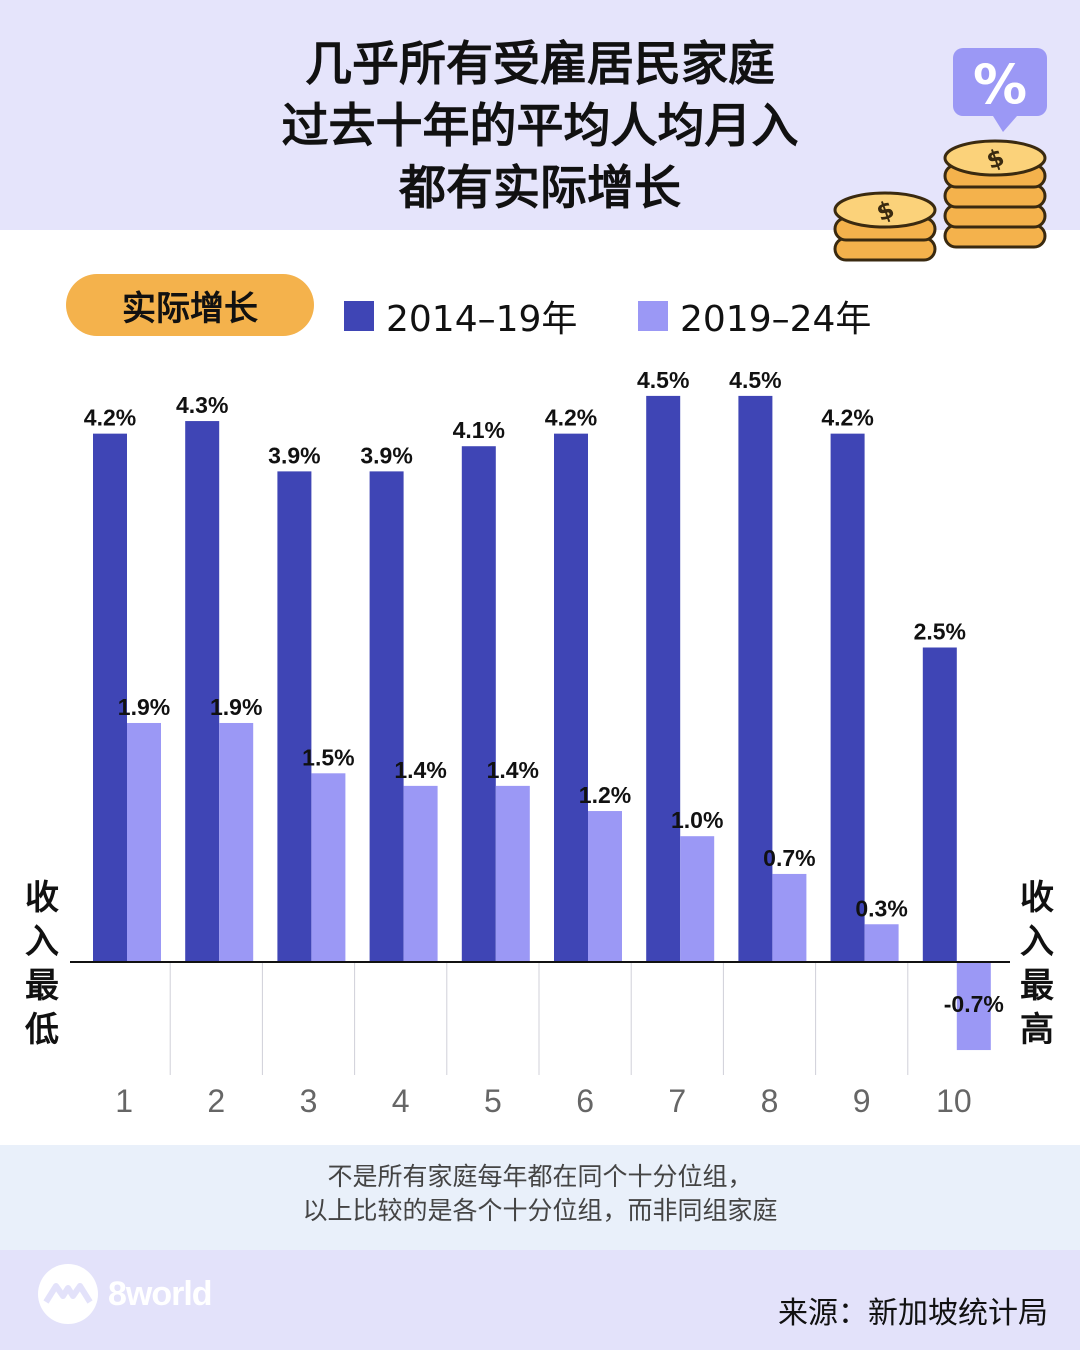  I want to click on data-label: -0.7%, so click(974, 1004).